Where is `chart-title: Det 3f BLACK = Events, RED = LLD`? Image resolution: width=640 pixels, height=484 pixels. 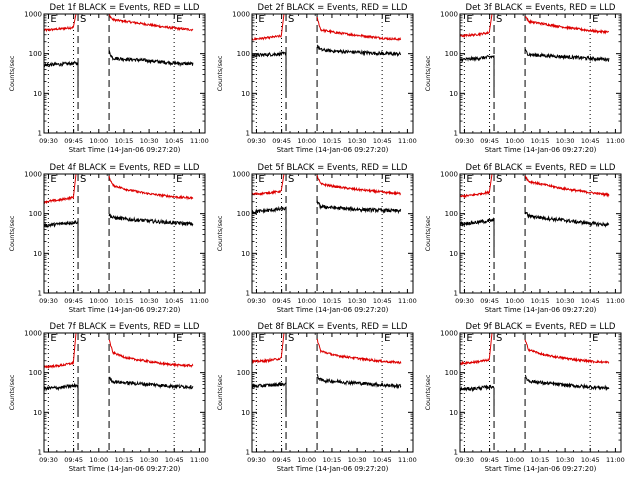 chart-title: Det 3f BLACK = Events, RED = LLD is located at coordinates (541, 8).